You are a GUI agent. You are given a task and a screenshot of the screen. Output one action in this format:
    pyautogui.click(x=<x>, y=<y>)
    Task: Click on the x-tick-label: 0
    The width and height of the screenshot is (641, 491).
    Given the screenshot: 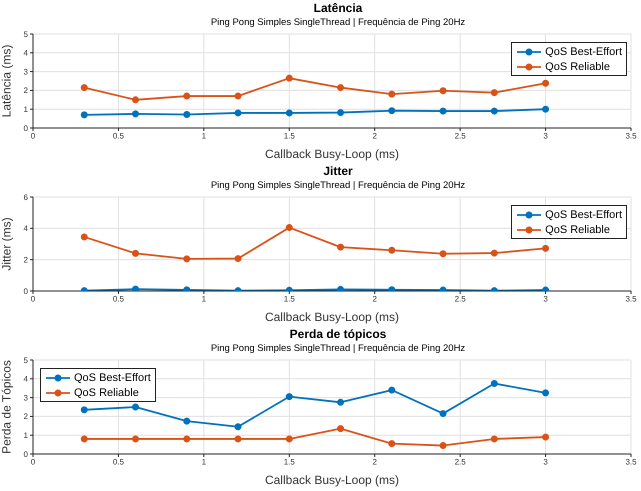 What is the action you would take?
    pyautogui.click(x=33, y=299)
    